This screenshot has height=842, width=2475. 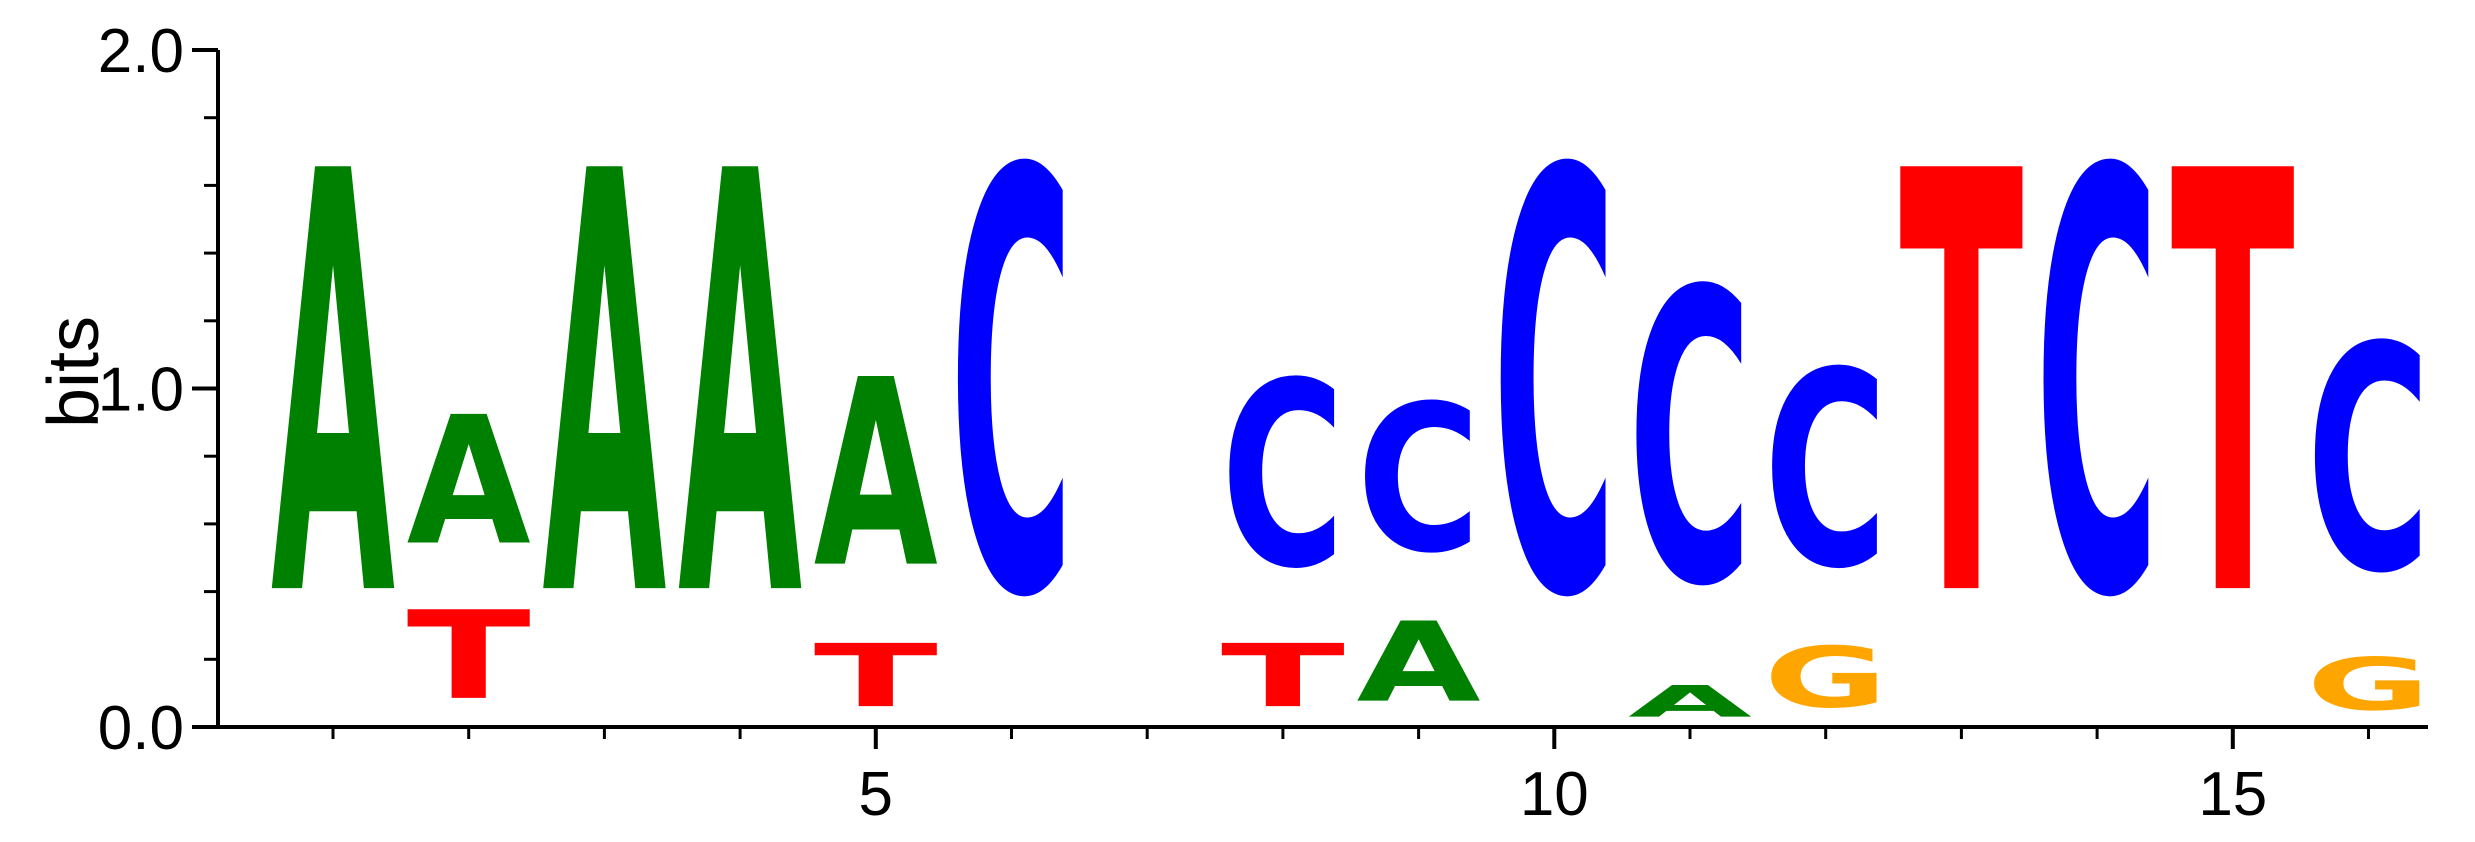 I want to click on x-tick-label: 5, so click(x=876, y=794).